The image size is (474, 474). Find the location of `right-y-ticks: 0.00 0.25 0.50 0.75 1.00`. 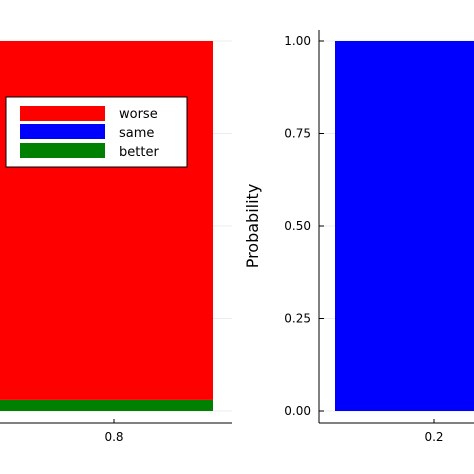

right-y-ticks: 0.00 0.25 0.50 0.75 1.00 is located at coordinates (304, 226).